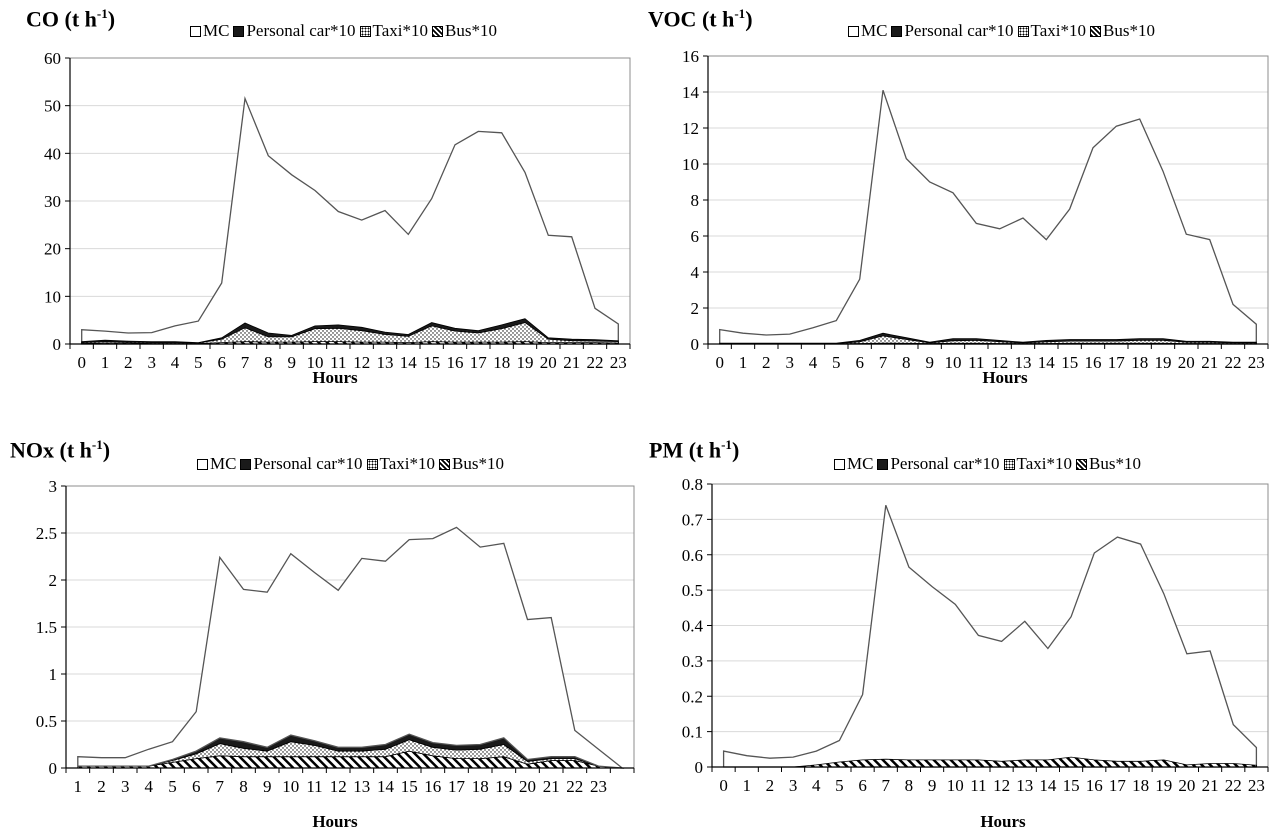  Describe the element at coordinates (695, 308) in the screenshot. I see `y-tick-label: 2` at that location.